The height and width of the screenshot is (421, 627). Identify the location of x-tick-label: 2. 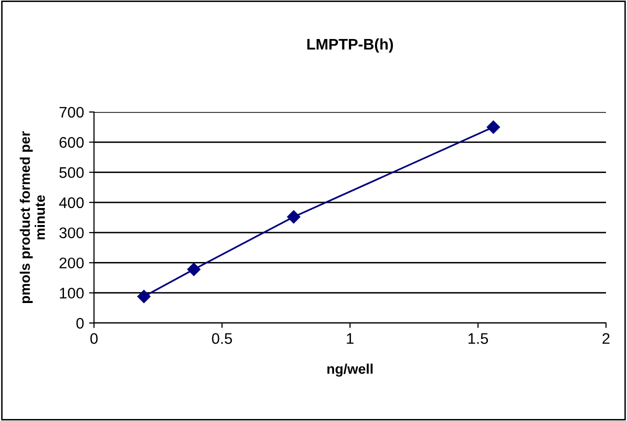
(606, 338).